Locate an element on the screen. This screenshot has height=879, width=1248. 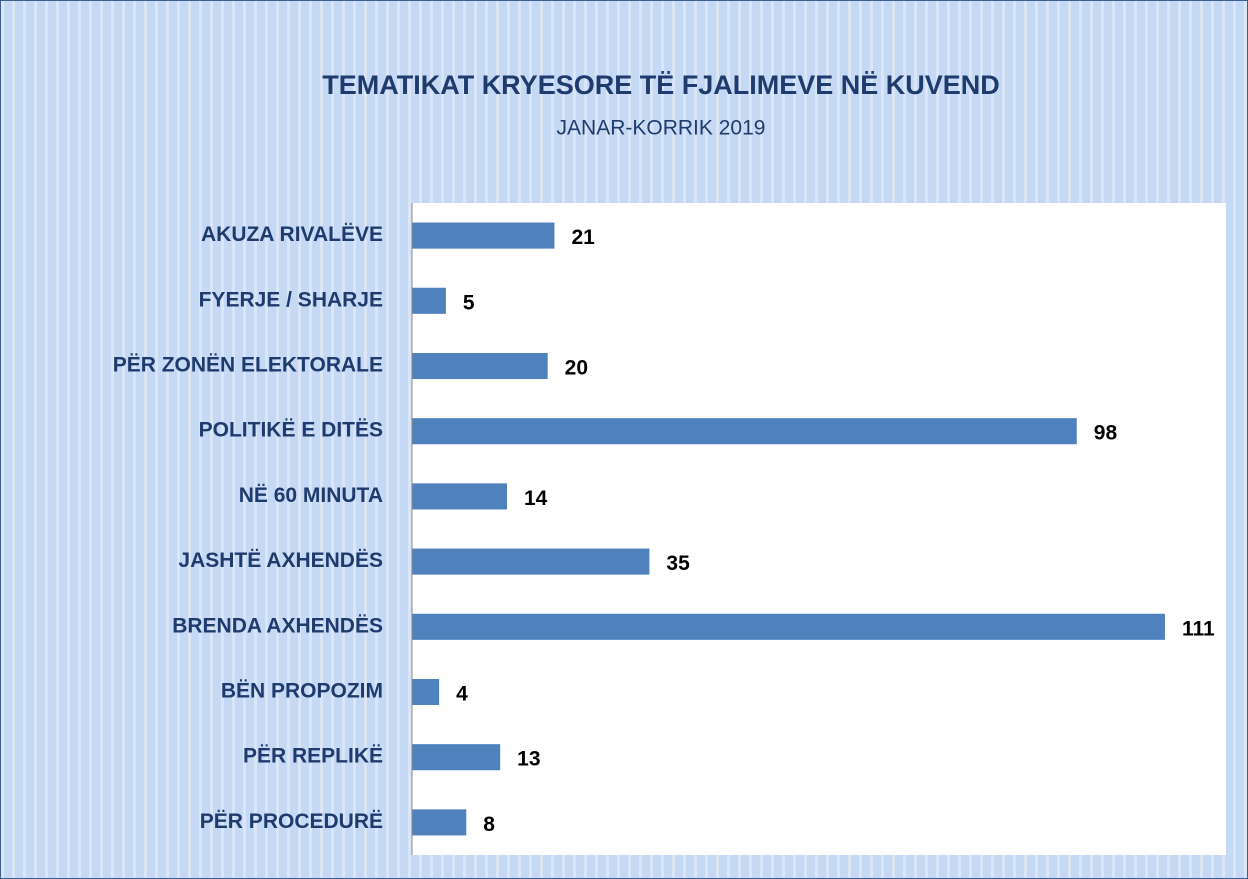
y-tick-label: FYERJE / SHARJE is located at coordinates (291, 299).